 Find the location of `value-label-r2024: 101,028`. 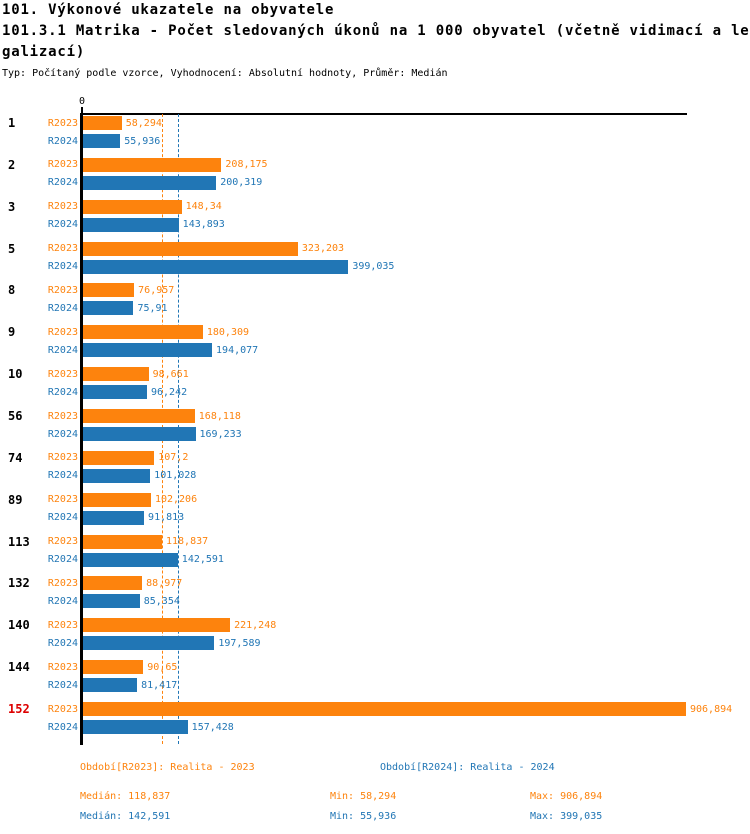

value-label-r2024: 101,028 is located at coordinates (175, 476).